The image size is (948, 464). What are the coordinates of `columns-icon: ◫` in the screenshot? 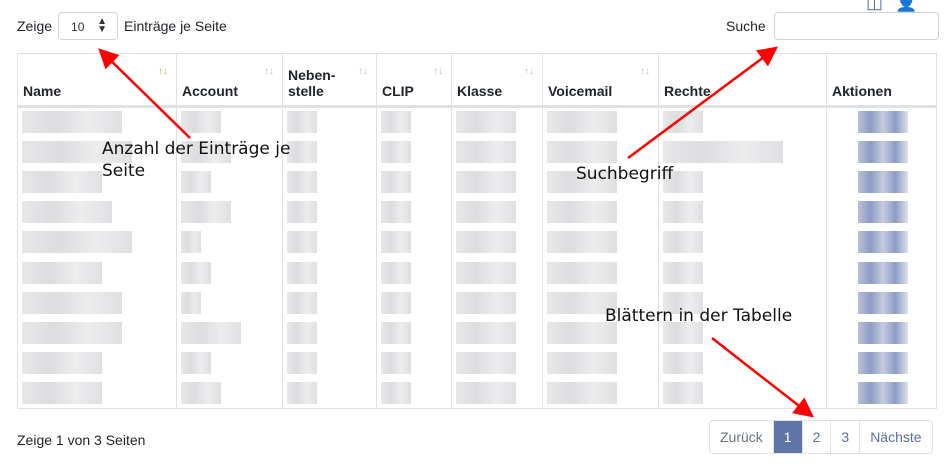 It's located at (875, 6).